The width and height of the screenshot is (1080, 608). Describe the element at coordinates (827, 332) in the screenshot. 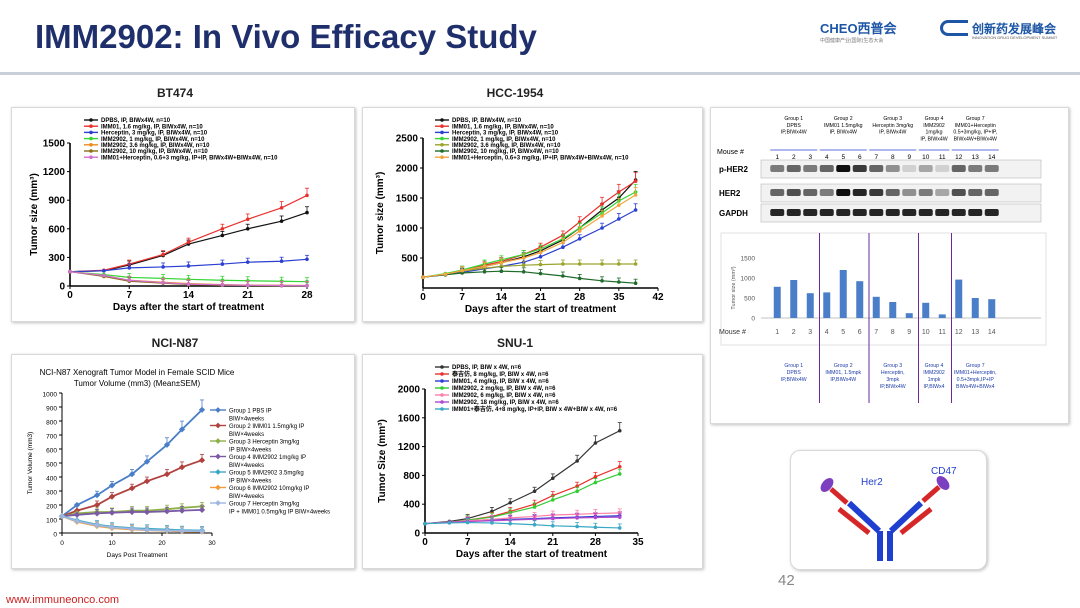

I see `bar-category-label: 4` at that location.